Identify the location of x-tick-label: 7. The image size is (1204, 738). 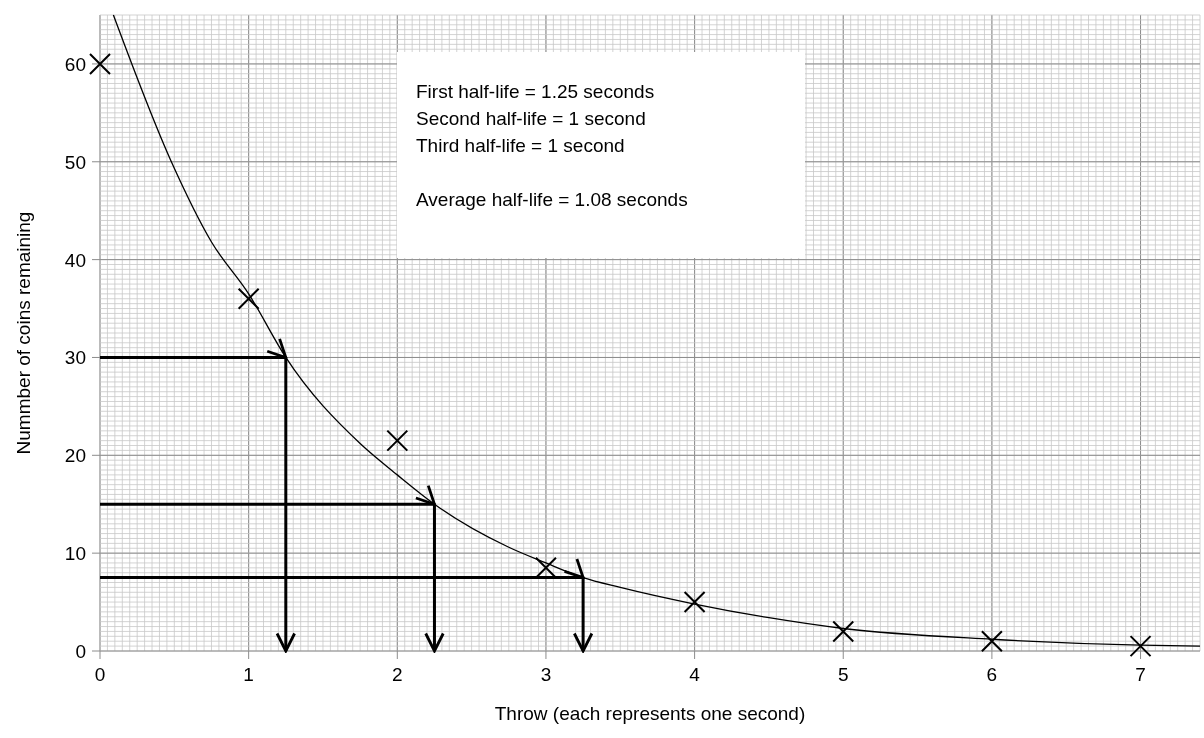
(1140, 674).